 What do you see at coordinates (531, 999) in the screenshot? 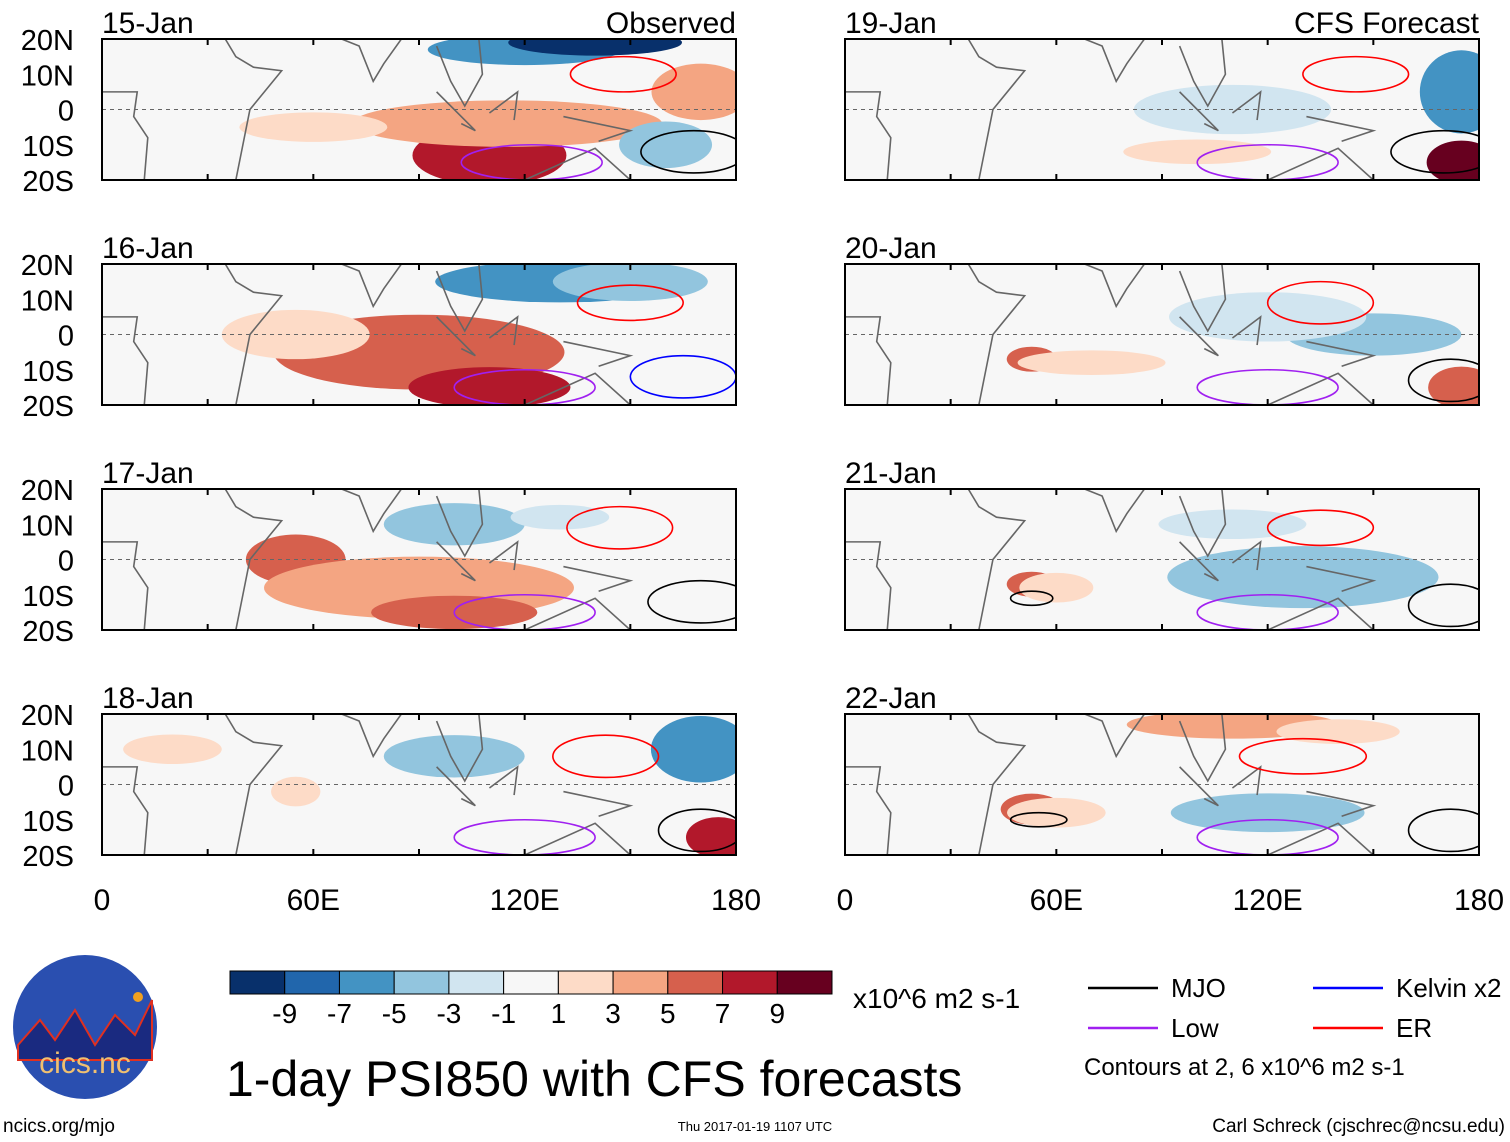
I see `colorbar: -9 -7 -5 -3 -1 1 3 5 7 9` at bounding box center [531, 999].